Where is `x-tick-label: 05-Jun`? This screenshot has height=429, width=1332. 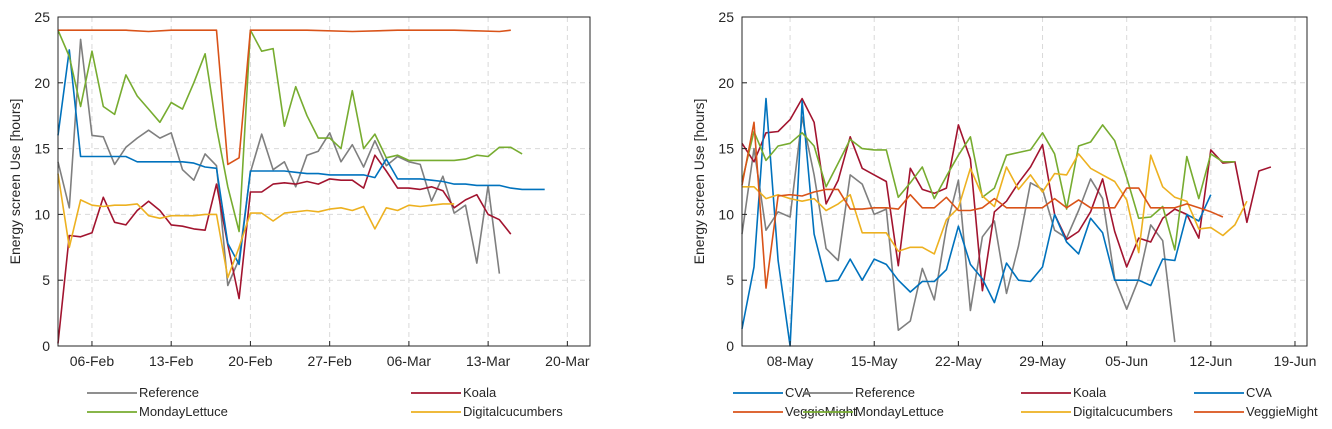
x-tick-label: 05-Jun is located at coordinates (1126, 361).